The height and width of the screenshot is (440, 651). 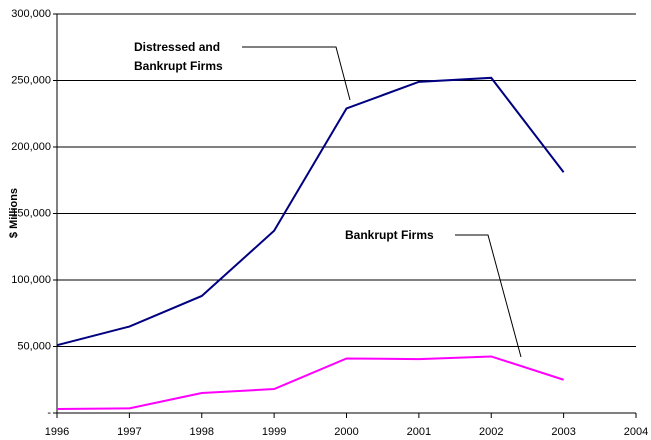 What do you see at coordinates (491, 432) in the screenshot?
I see `x-tick-label: 2002` at bounding box center [491, 432].